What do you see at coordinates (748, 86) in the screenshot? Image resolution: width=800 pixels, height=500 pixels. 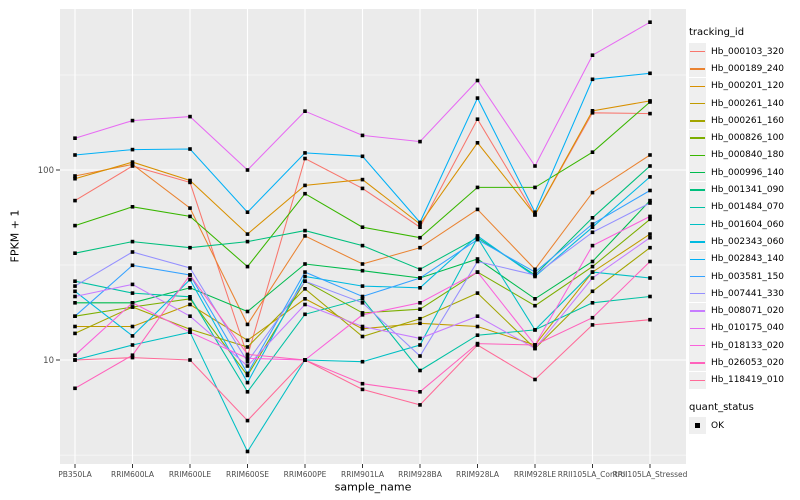 I see `legend-item-label: Hb_000201_120` at bounding box center [748, 86].